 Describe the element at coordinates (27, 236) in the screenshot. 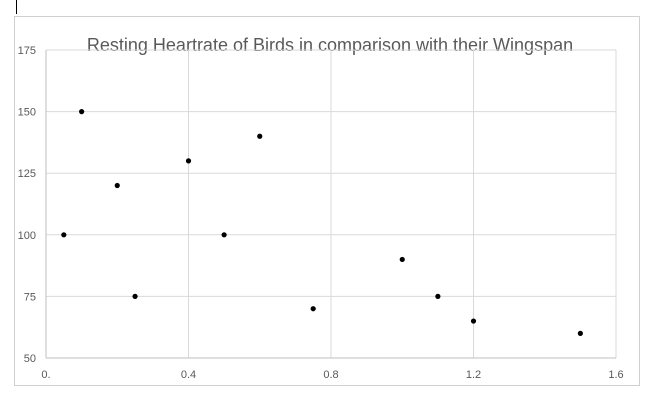

I see `y-tick-label: 100` at that location.